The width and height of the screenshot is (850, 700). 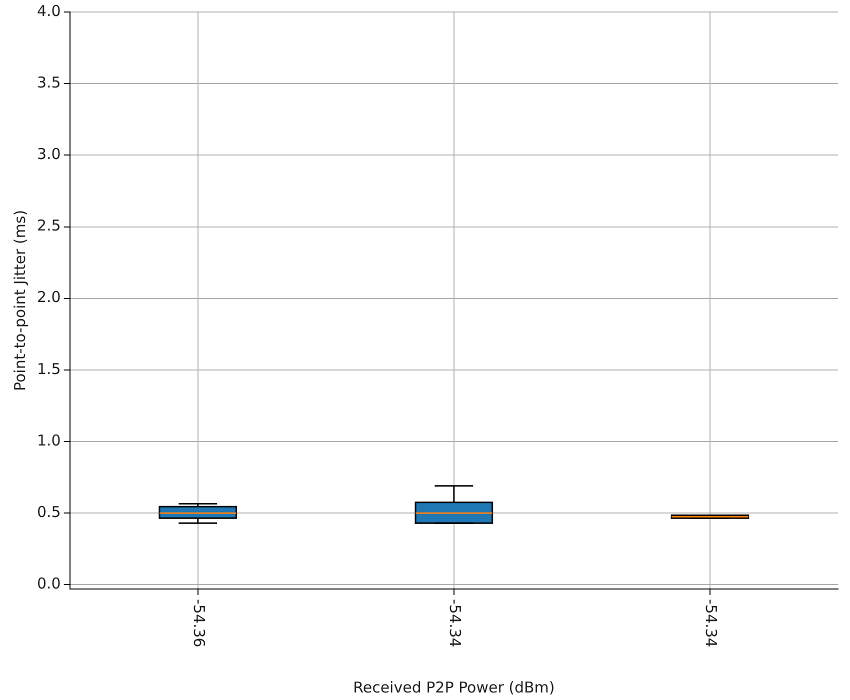 I want to click on y-tick-label: 0.0, so click(x=48, y=583).